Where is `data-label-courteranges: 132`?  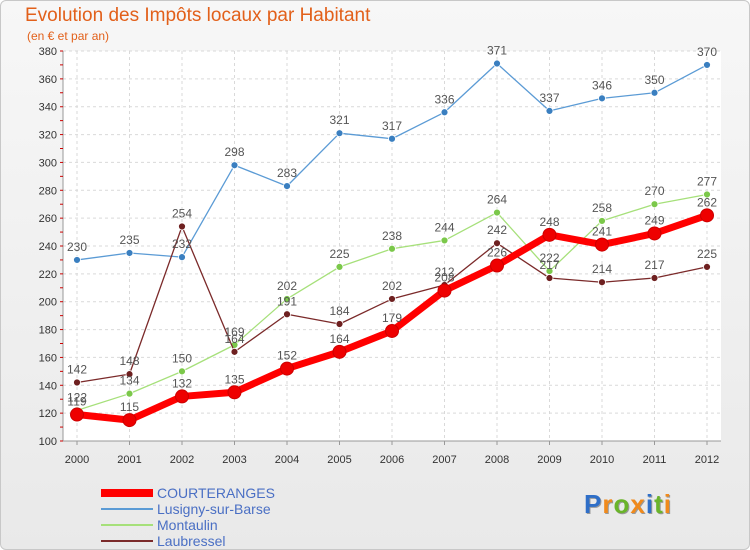 data-label-courteranges: 132 is located at coordinates (182, 383).